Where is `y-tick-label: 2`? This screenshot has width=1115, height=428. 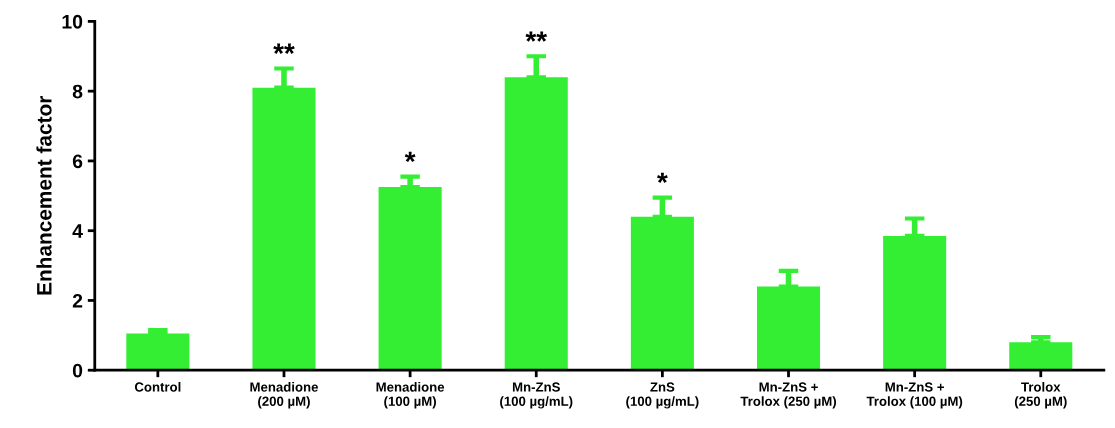
y-tick-label: 2 is located at coordinates (77, 300).